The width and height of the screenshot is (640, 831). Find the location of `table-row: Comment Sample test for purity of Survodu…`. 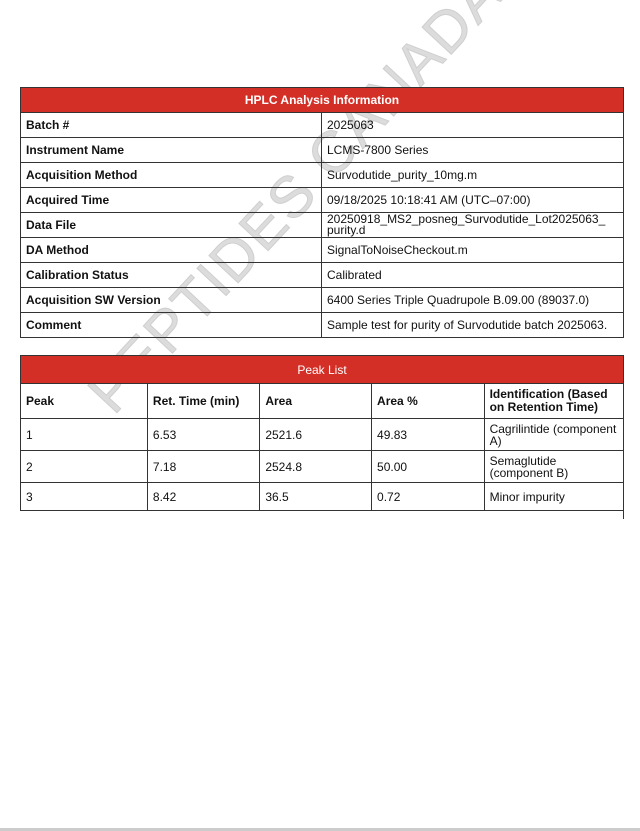

table-row: Comment Sample test for purity of Survodu… is located at coordinates (322, 325).